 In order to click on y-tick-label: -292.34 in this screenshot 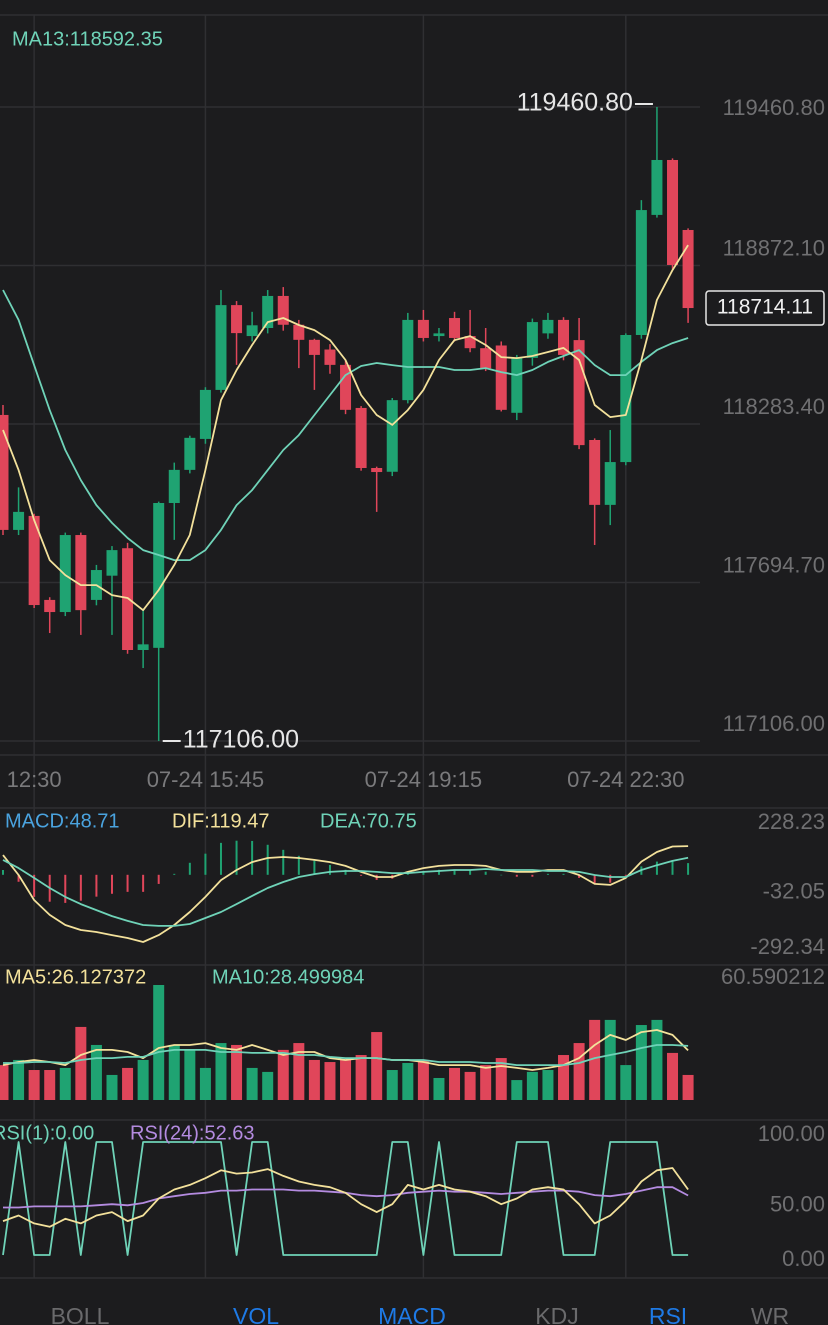, I will do `click(787, 946)`.